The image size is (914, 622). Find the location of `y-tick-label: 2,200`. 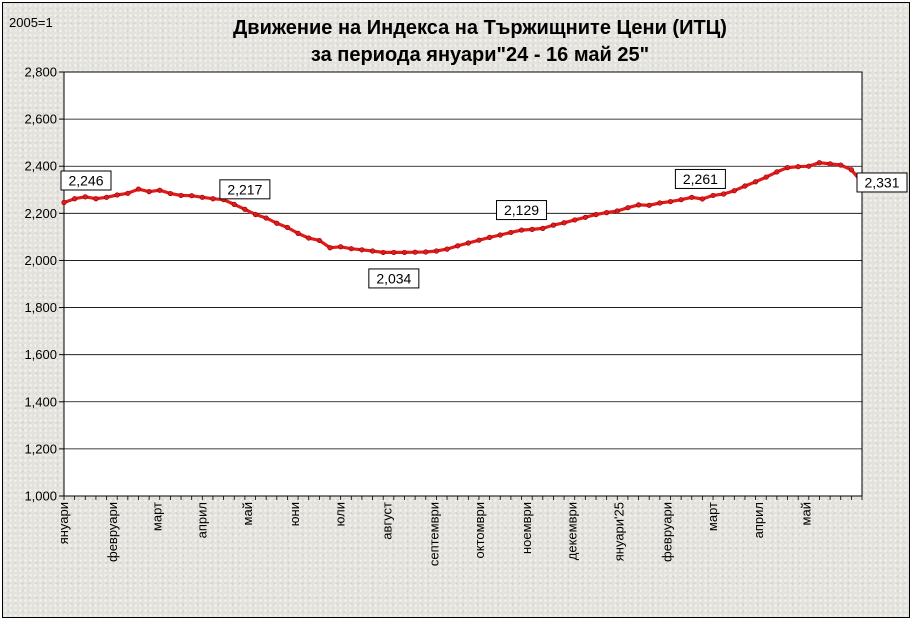

y-tick-label: 2,200 is located at coordinates (40, 213).